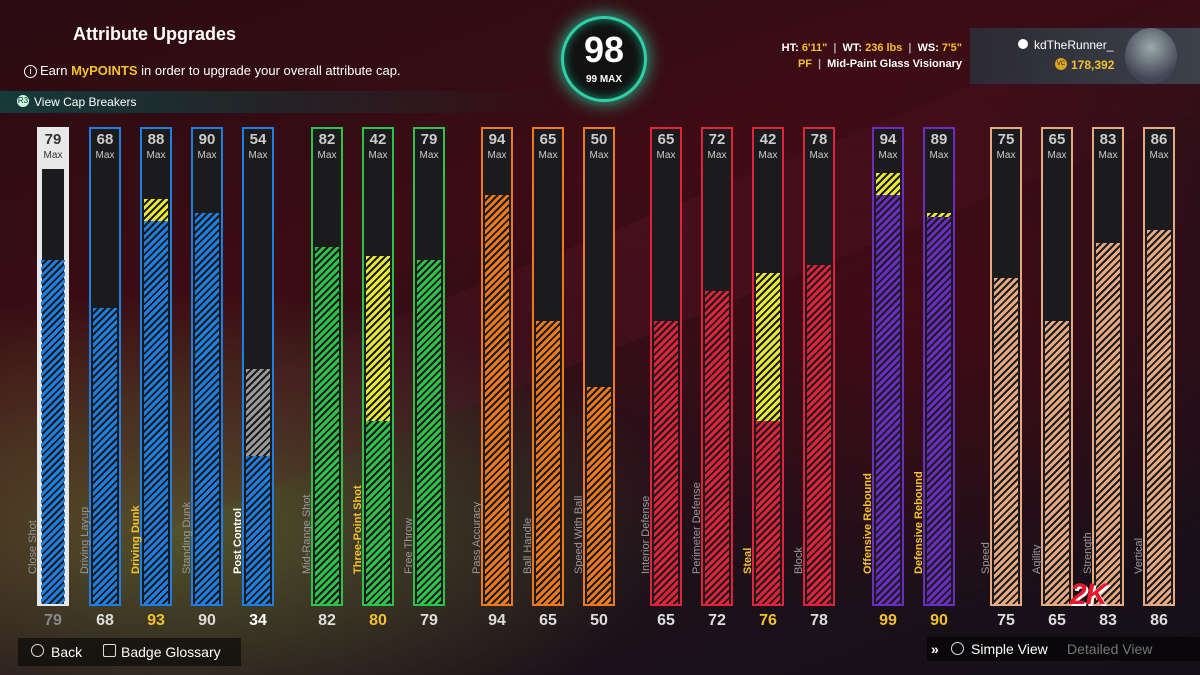  I want to click on attribute-bar-block: 78 Max 78, so click(819, 378).